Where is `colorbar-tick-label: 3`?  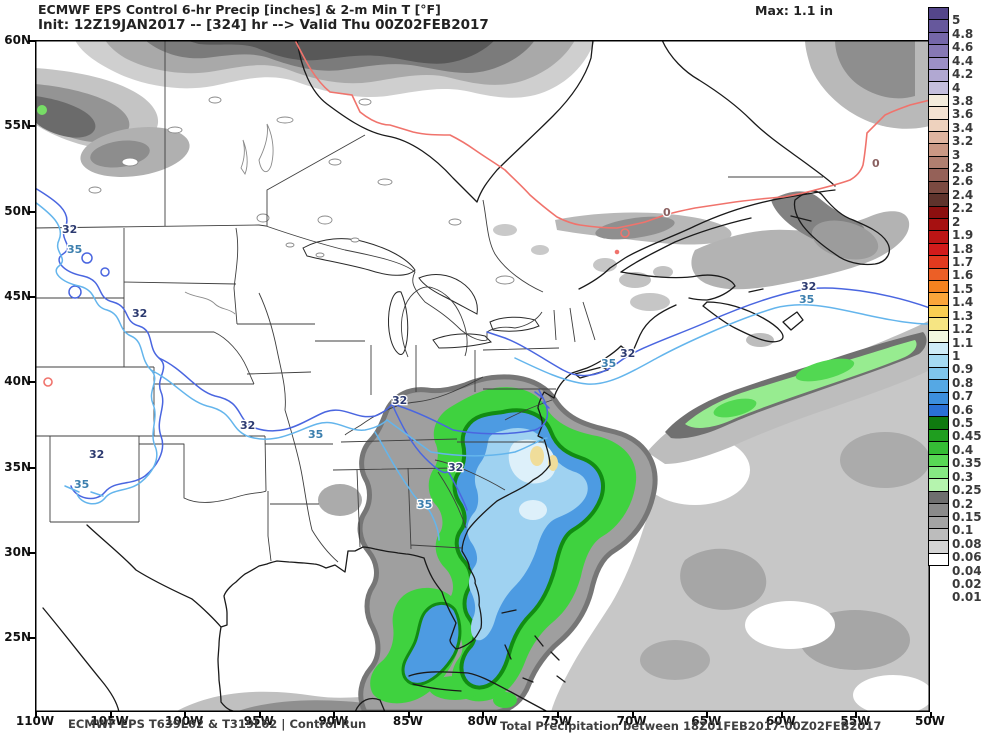
colorbar-tick-label: 3 is located at coordinates (956, 154).